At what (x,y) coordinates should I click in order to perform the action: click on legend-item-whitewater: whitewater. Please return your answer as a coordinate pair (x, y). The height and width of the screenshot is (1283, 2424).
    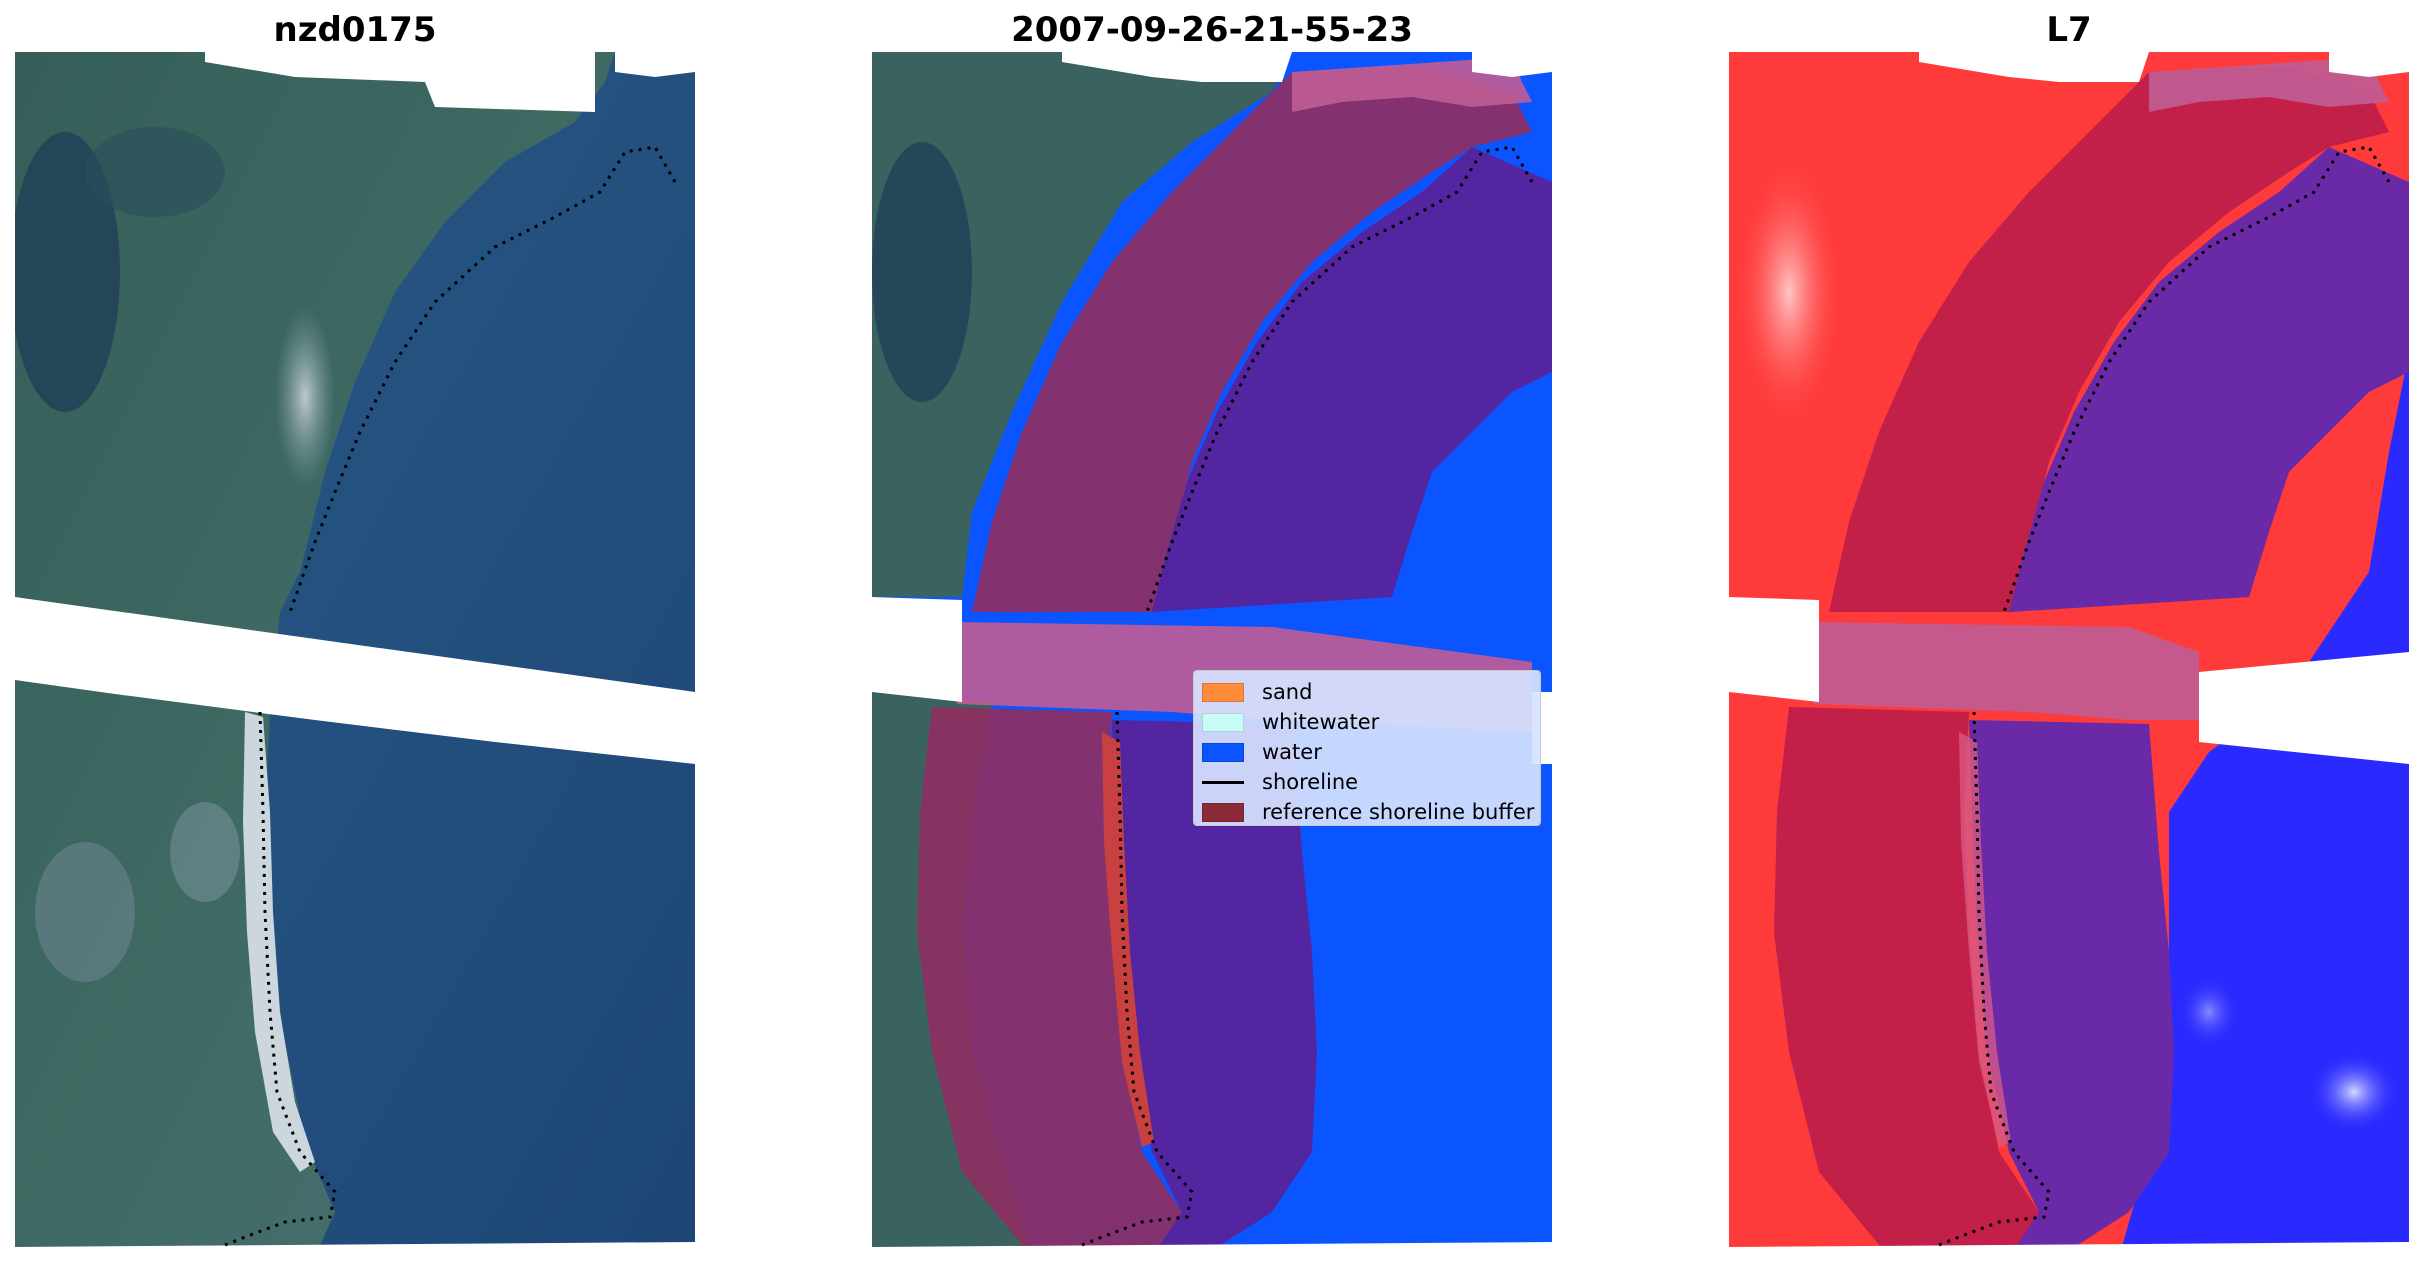
    Looking at the image, I should click on (1367, 722).